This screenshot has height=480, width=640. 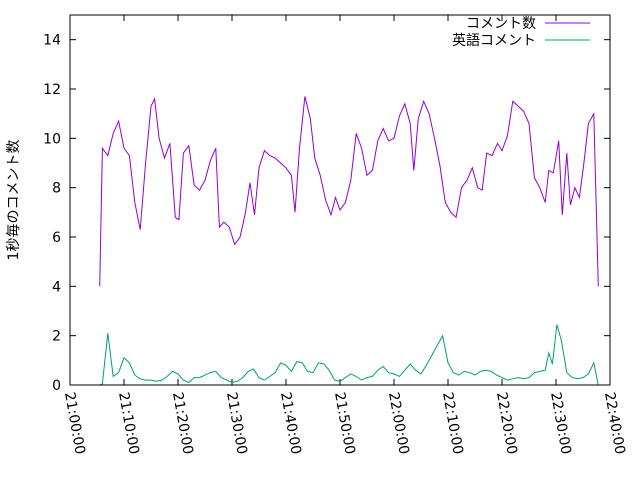 I want to click on y-tick-label: 0, so click(x=56, y=386).